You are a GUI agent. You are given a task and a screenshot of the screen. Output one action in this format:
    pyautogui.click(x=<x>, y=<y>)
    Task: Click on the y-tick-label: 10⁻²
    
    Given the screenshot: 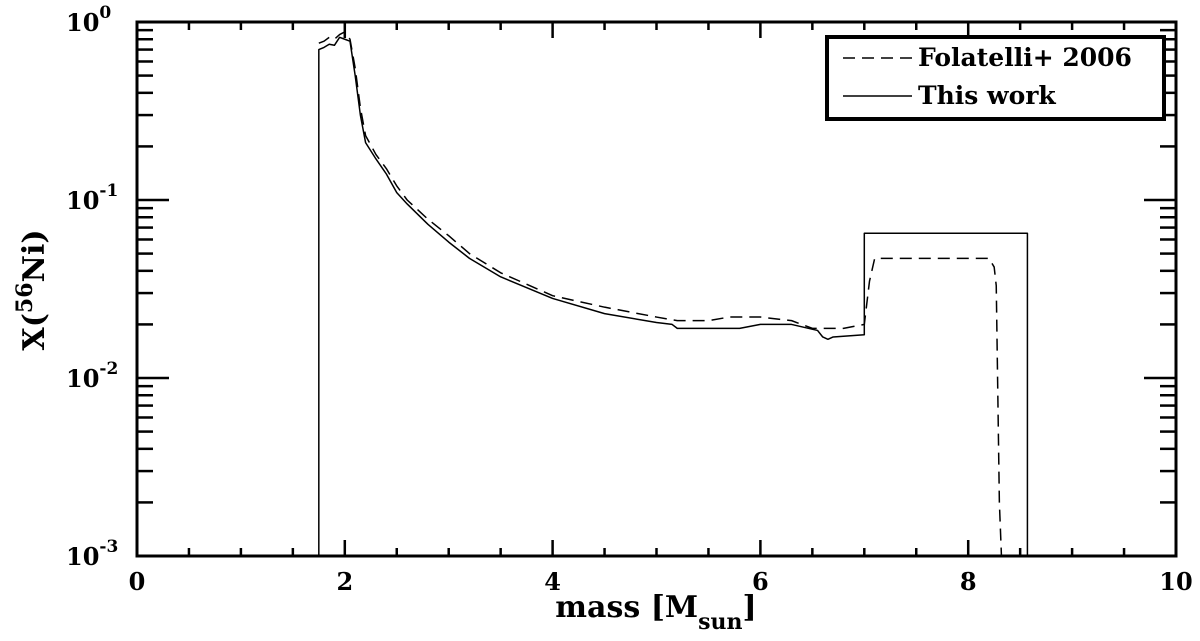 What is the action you would take?
    pyautogui.click(x=92, y=376)
    